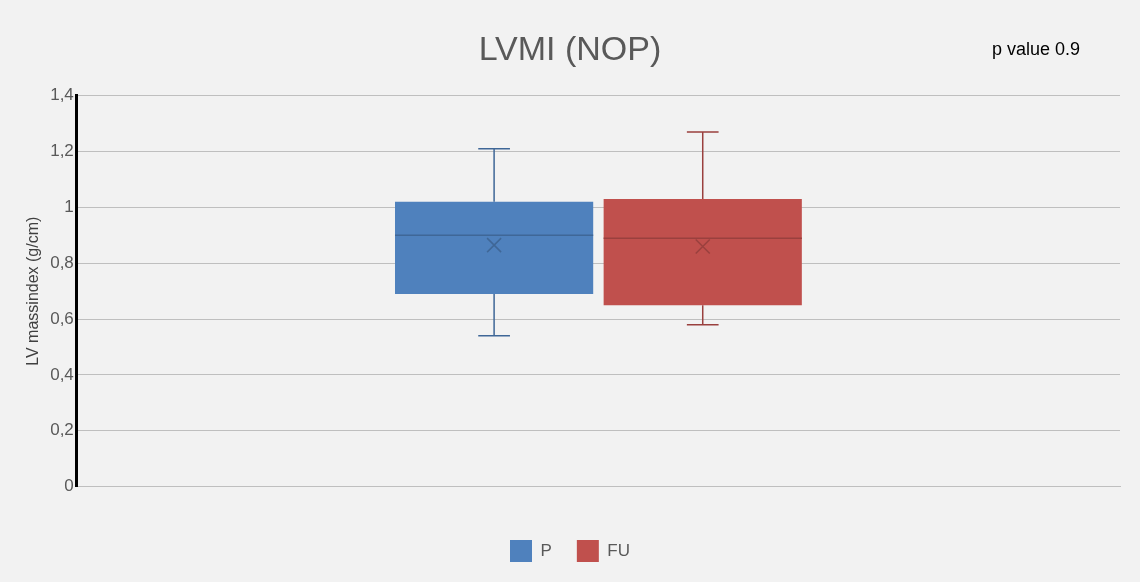 The width and height of the screenshot is (1140, 582). What do you see at coordinates (62, 318) in the screenshot?
I see `y-tick-label: 0,6` at bounding box center [62, 318].